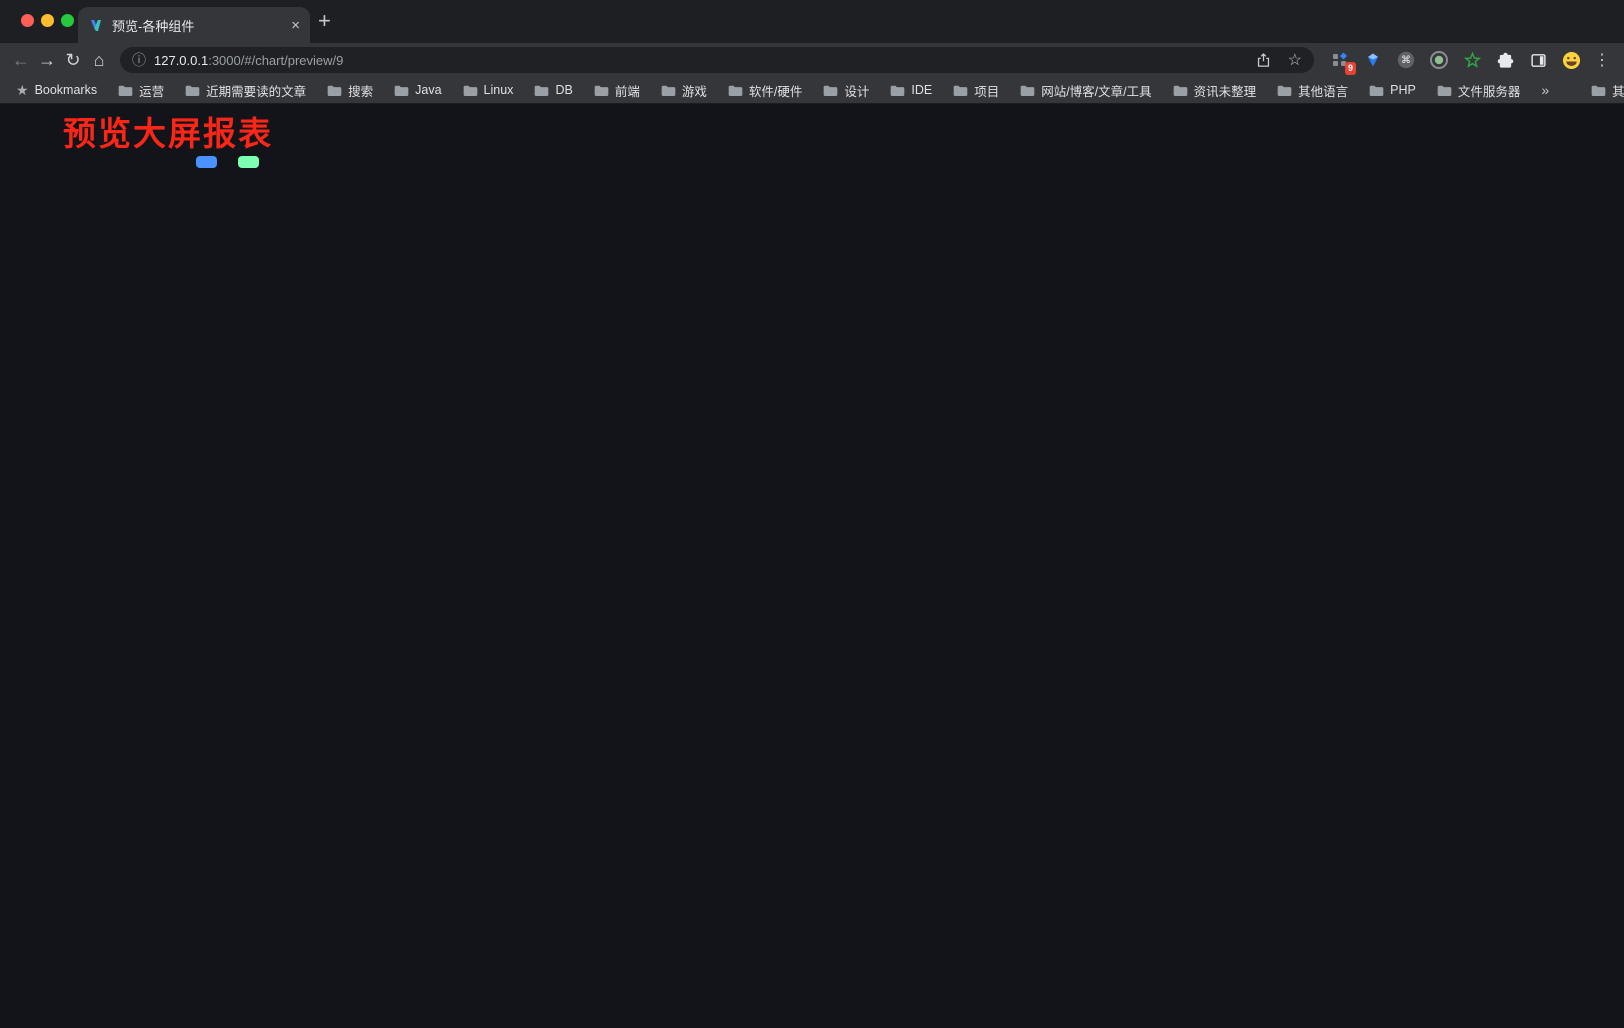  What do you see at coordinates (1505, 60) in the screenshot?
I see `puzzle-extensions-icon` at bounding box center [1505, 60].